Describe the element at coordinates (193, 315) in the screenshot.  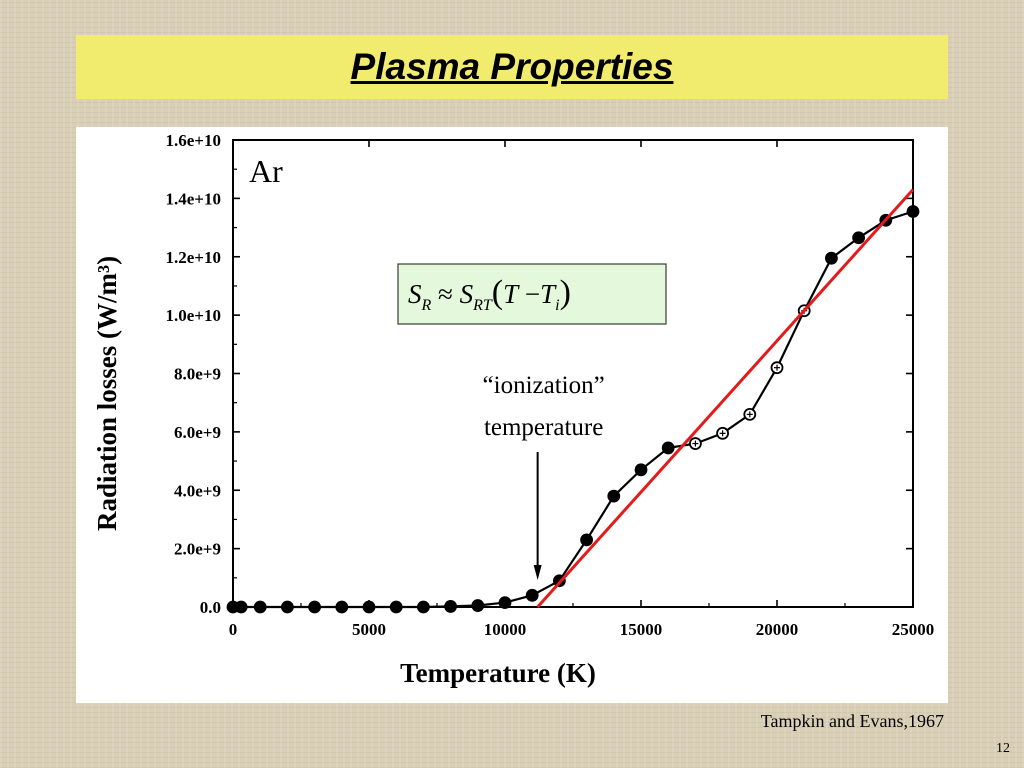
I see `y-tick-label: 1.0e+10` at that location.